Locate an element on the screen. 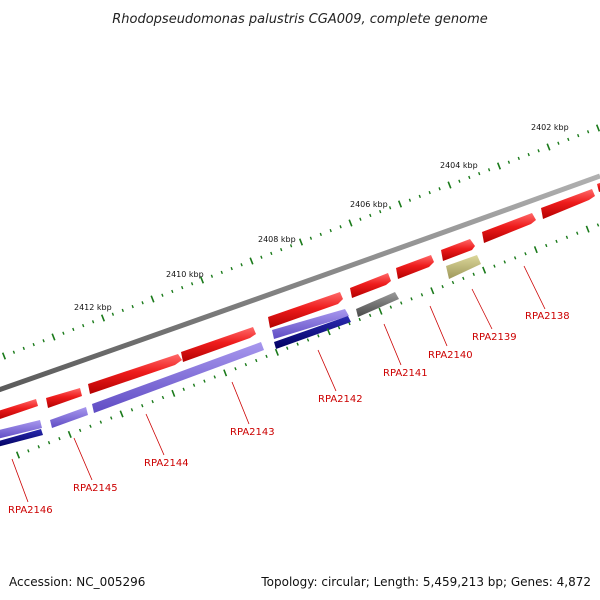  gene-rpa2146-reverse-dark is located at coordinates (21, 438).